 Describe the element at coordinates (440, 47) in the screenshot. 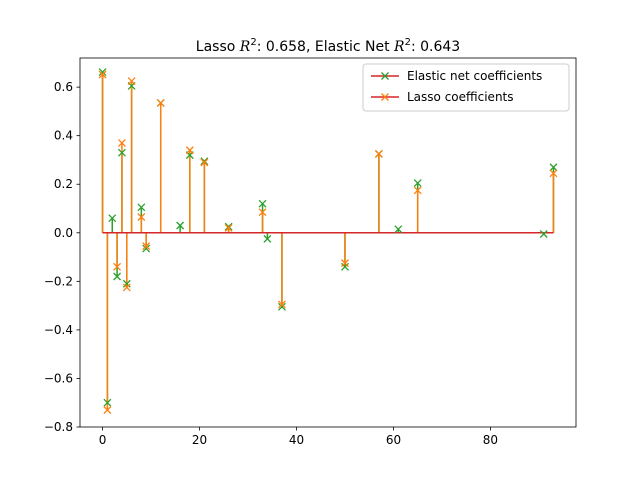

I see `title-enet-value: 0.643` at that location.